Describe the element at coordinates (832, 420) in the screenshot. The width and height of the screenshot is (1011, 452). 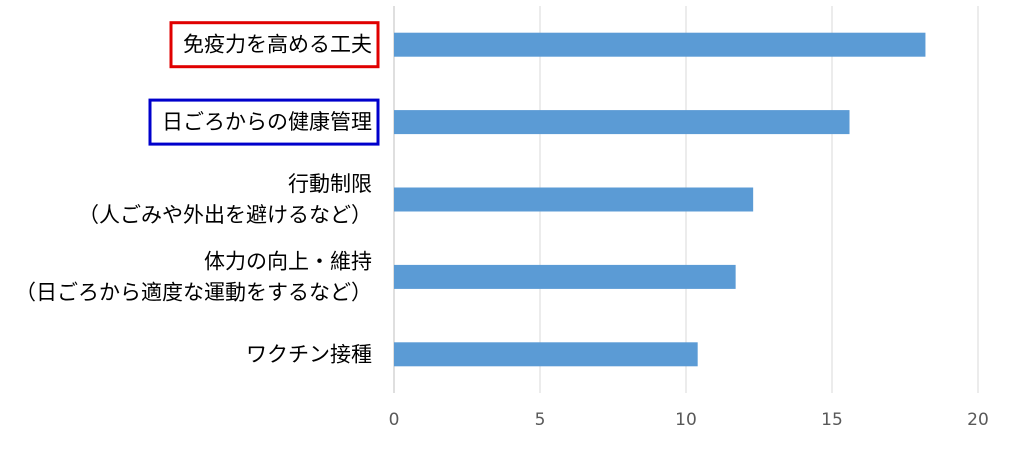
I see `x-tick-label: 15` at that location.